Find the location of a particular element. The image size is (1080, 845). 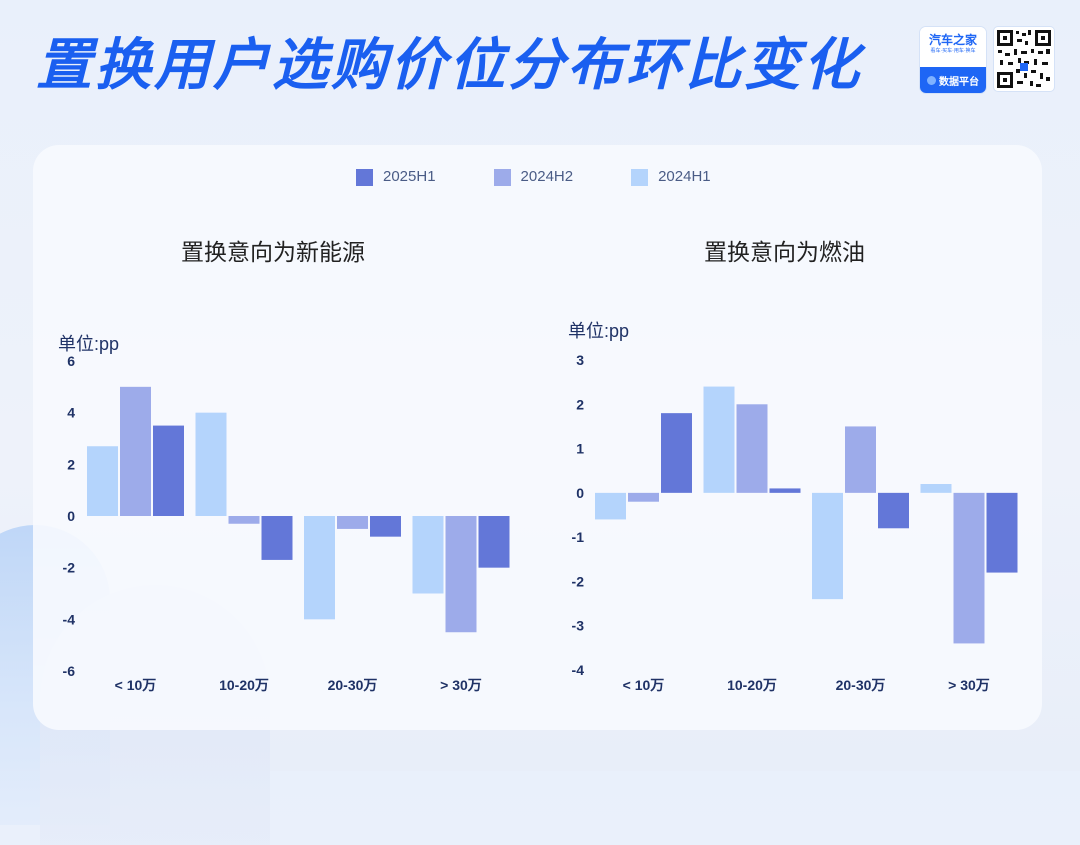

logo-slogan: 看车·买车·用车·换车 is located at coordinates (953, 51).